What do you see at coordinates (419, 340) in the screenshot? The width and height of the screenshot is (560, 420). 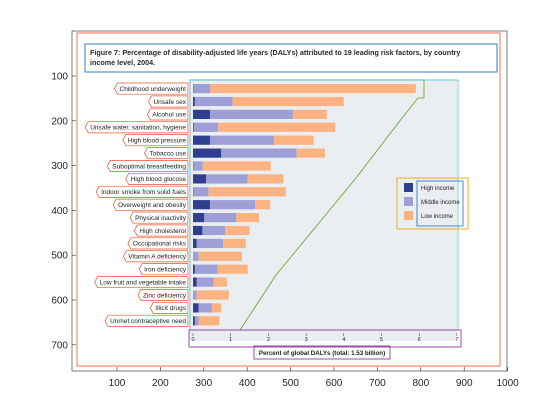 I see `inner-x-tick-label: 6` at bounding box center [419, 340].